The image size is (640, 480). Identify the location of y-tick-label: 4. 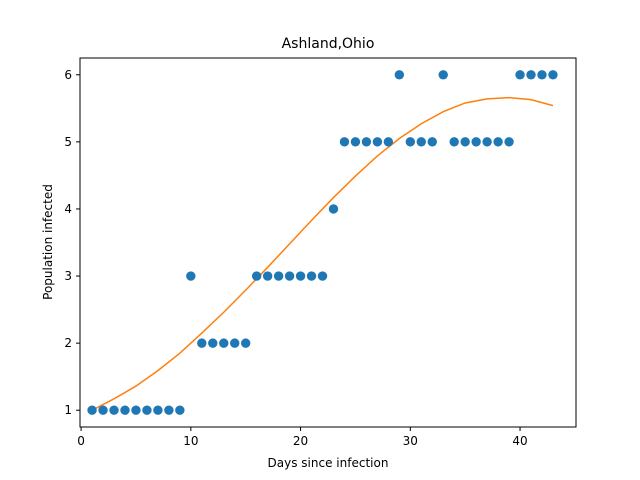
(68, 209).